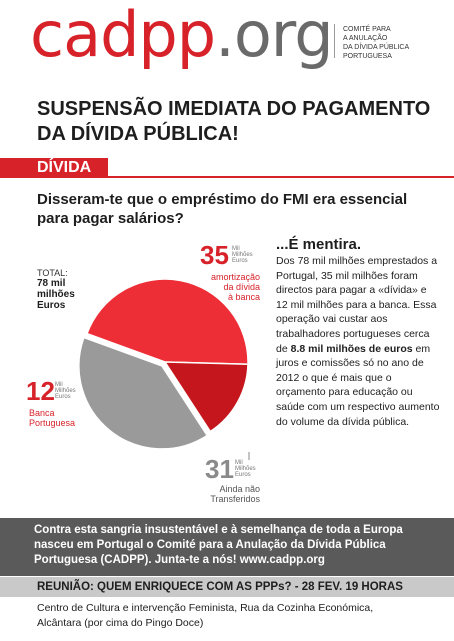 The height and width of the screenshot is (641, 454). What do you see at coordinates (334, 41) in the screenshot?
I see `header-divider` at bounding box center [334, 41].